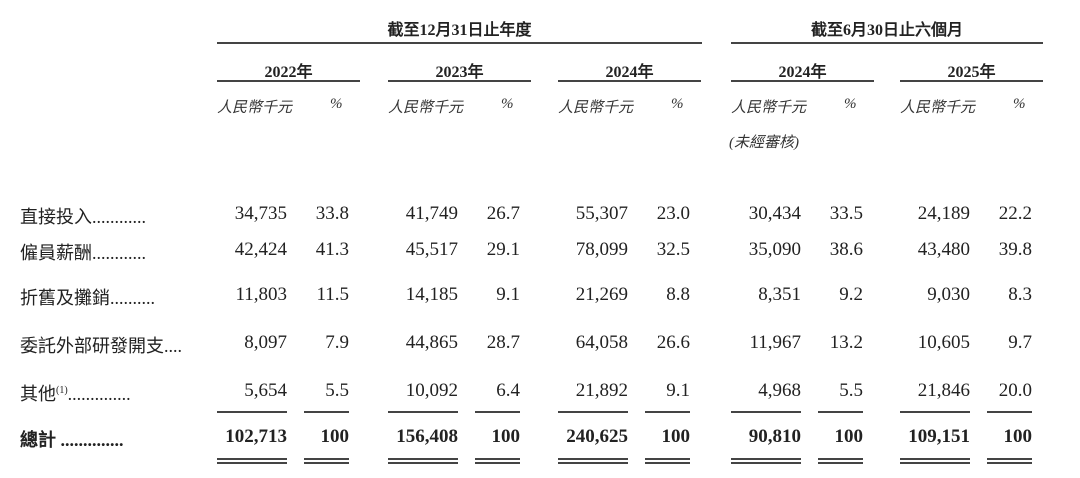 This screenshot has height=478, width=1080. What do you see at coordinates (265, 342) in the screenshot?
I see `amount-cell: 8,097` at bounding box center [265, 342].